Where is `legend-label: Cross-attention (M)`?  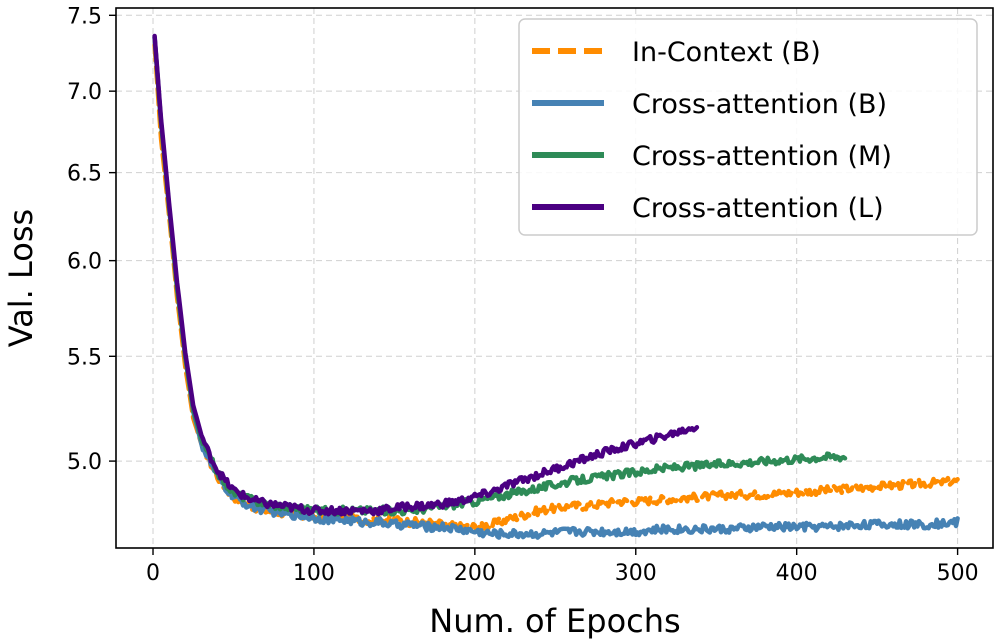 legend-label: Cross-attention (M) is located at coordinates (762, 156).